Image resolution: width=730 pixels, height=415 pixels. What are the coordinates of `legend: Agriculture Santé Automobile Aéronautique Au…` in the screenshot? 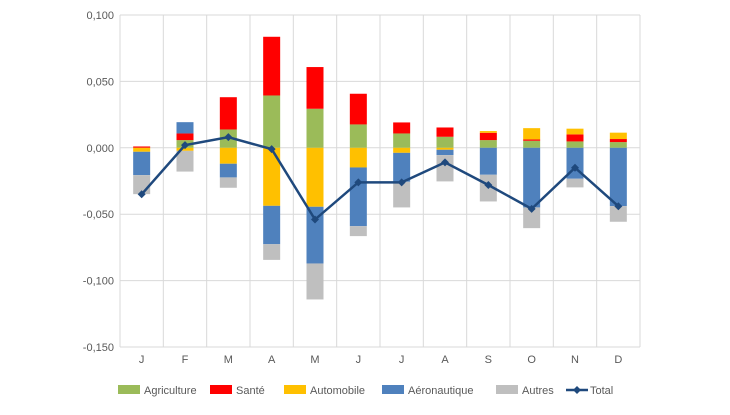 It's located at (365, 391).